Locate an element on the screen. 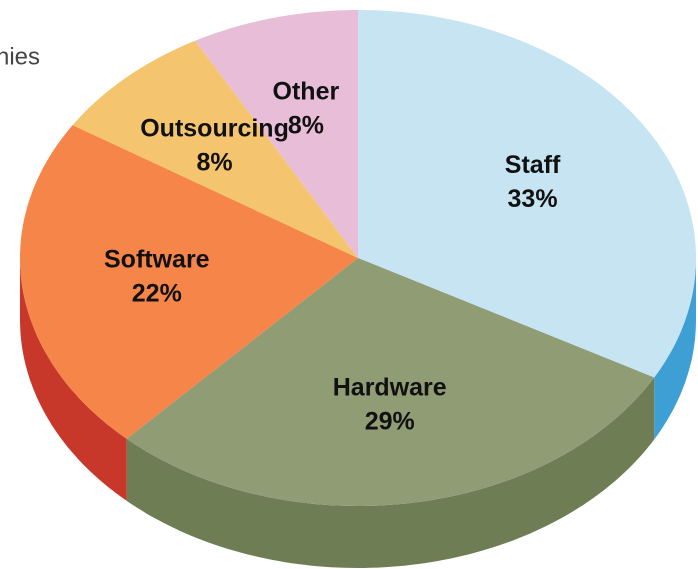 Image resolution: width=698 pixels, height=569 pixels. slice-label: Other is located at coordinates (306, 92).